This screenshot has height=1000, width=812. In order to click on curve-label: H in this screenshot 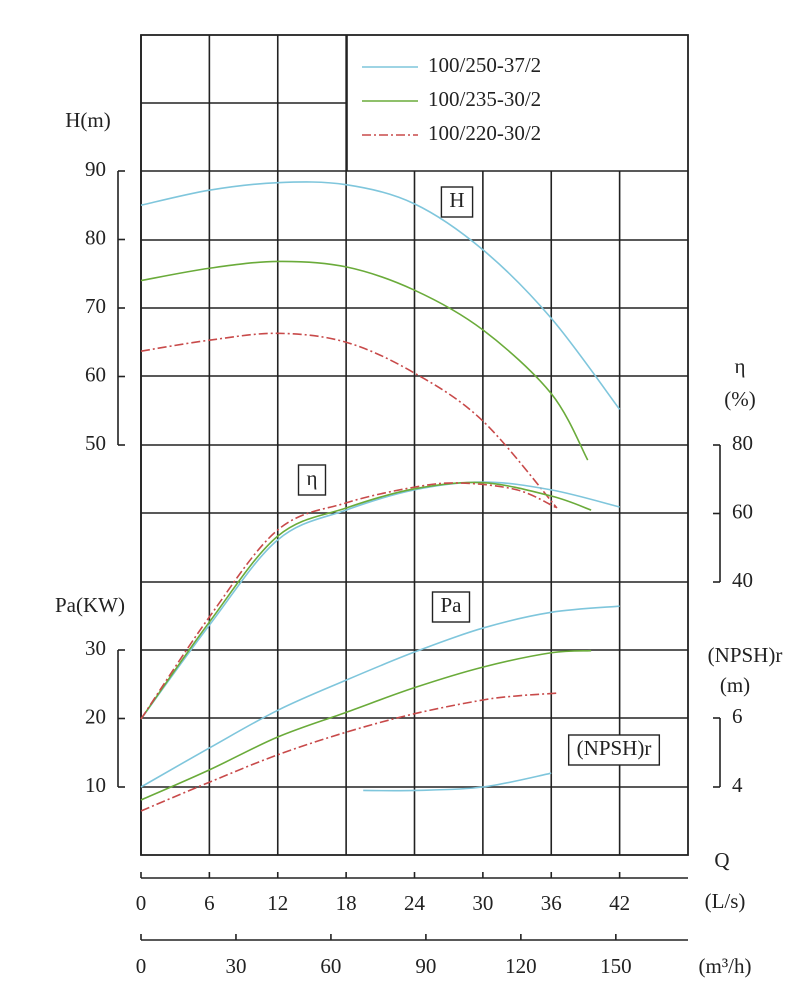, I will do `click(456, 200)`.